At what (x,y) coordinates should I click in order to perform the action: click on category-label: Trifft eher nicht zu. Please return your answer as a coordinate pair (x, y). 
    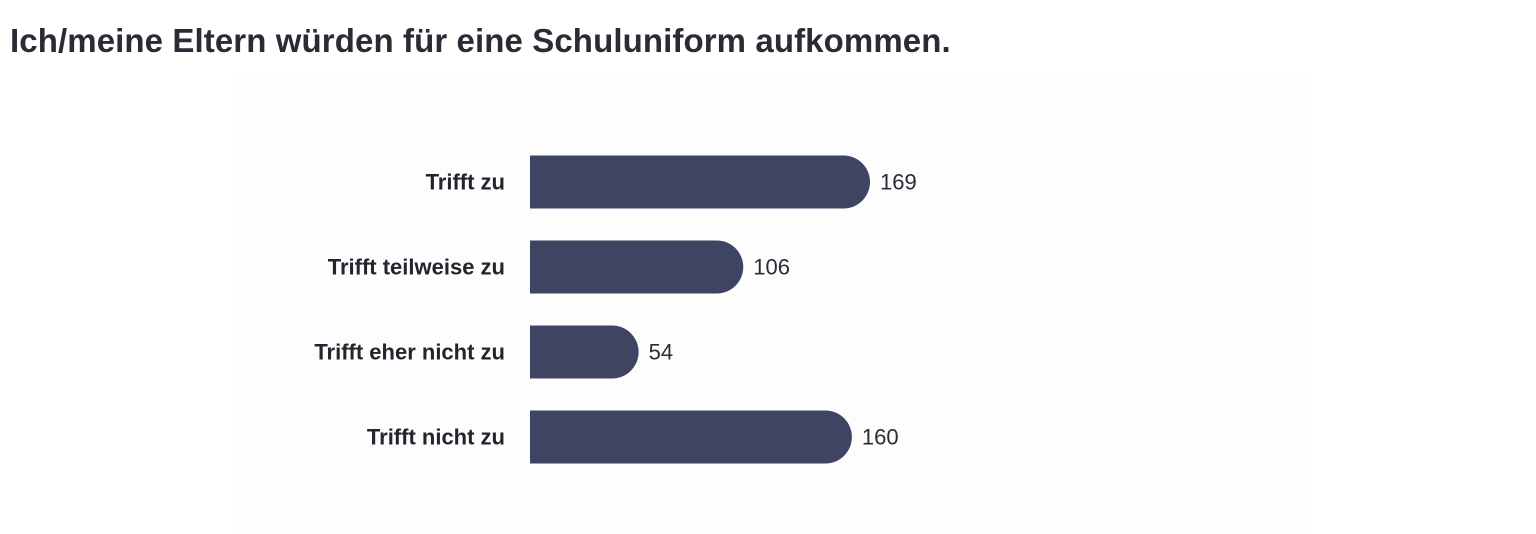
    Looking at the image, I should click on (409, 352).